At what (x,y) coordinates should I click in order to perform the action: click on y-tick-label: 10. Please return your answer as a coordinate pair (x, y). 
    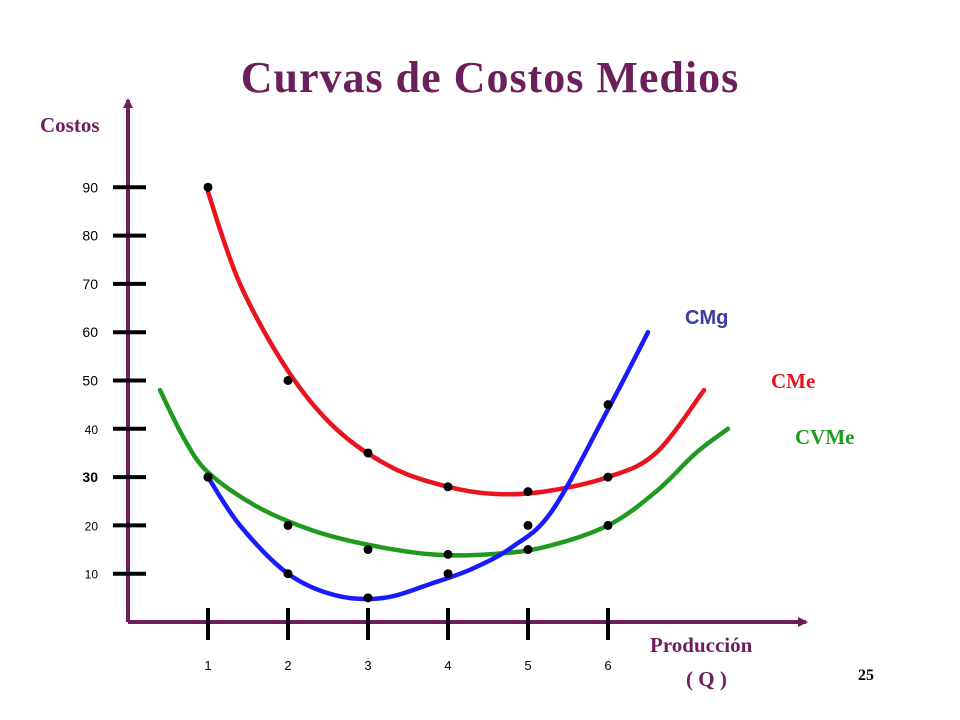
    Looking at the image, I should click on (92, 575).